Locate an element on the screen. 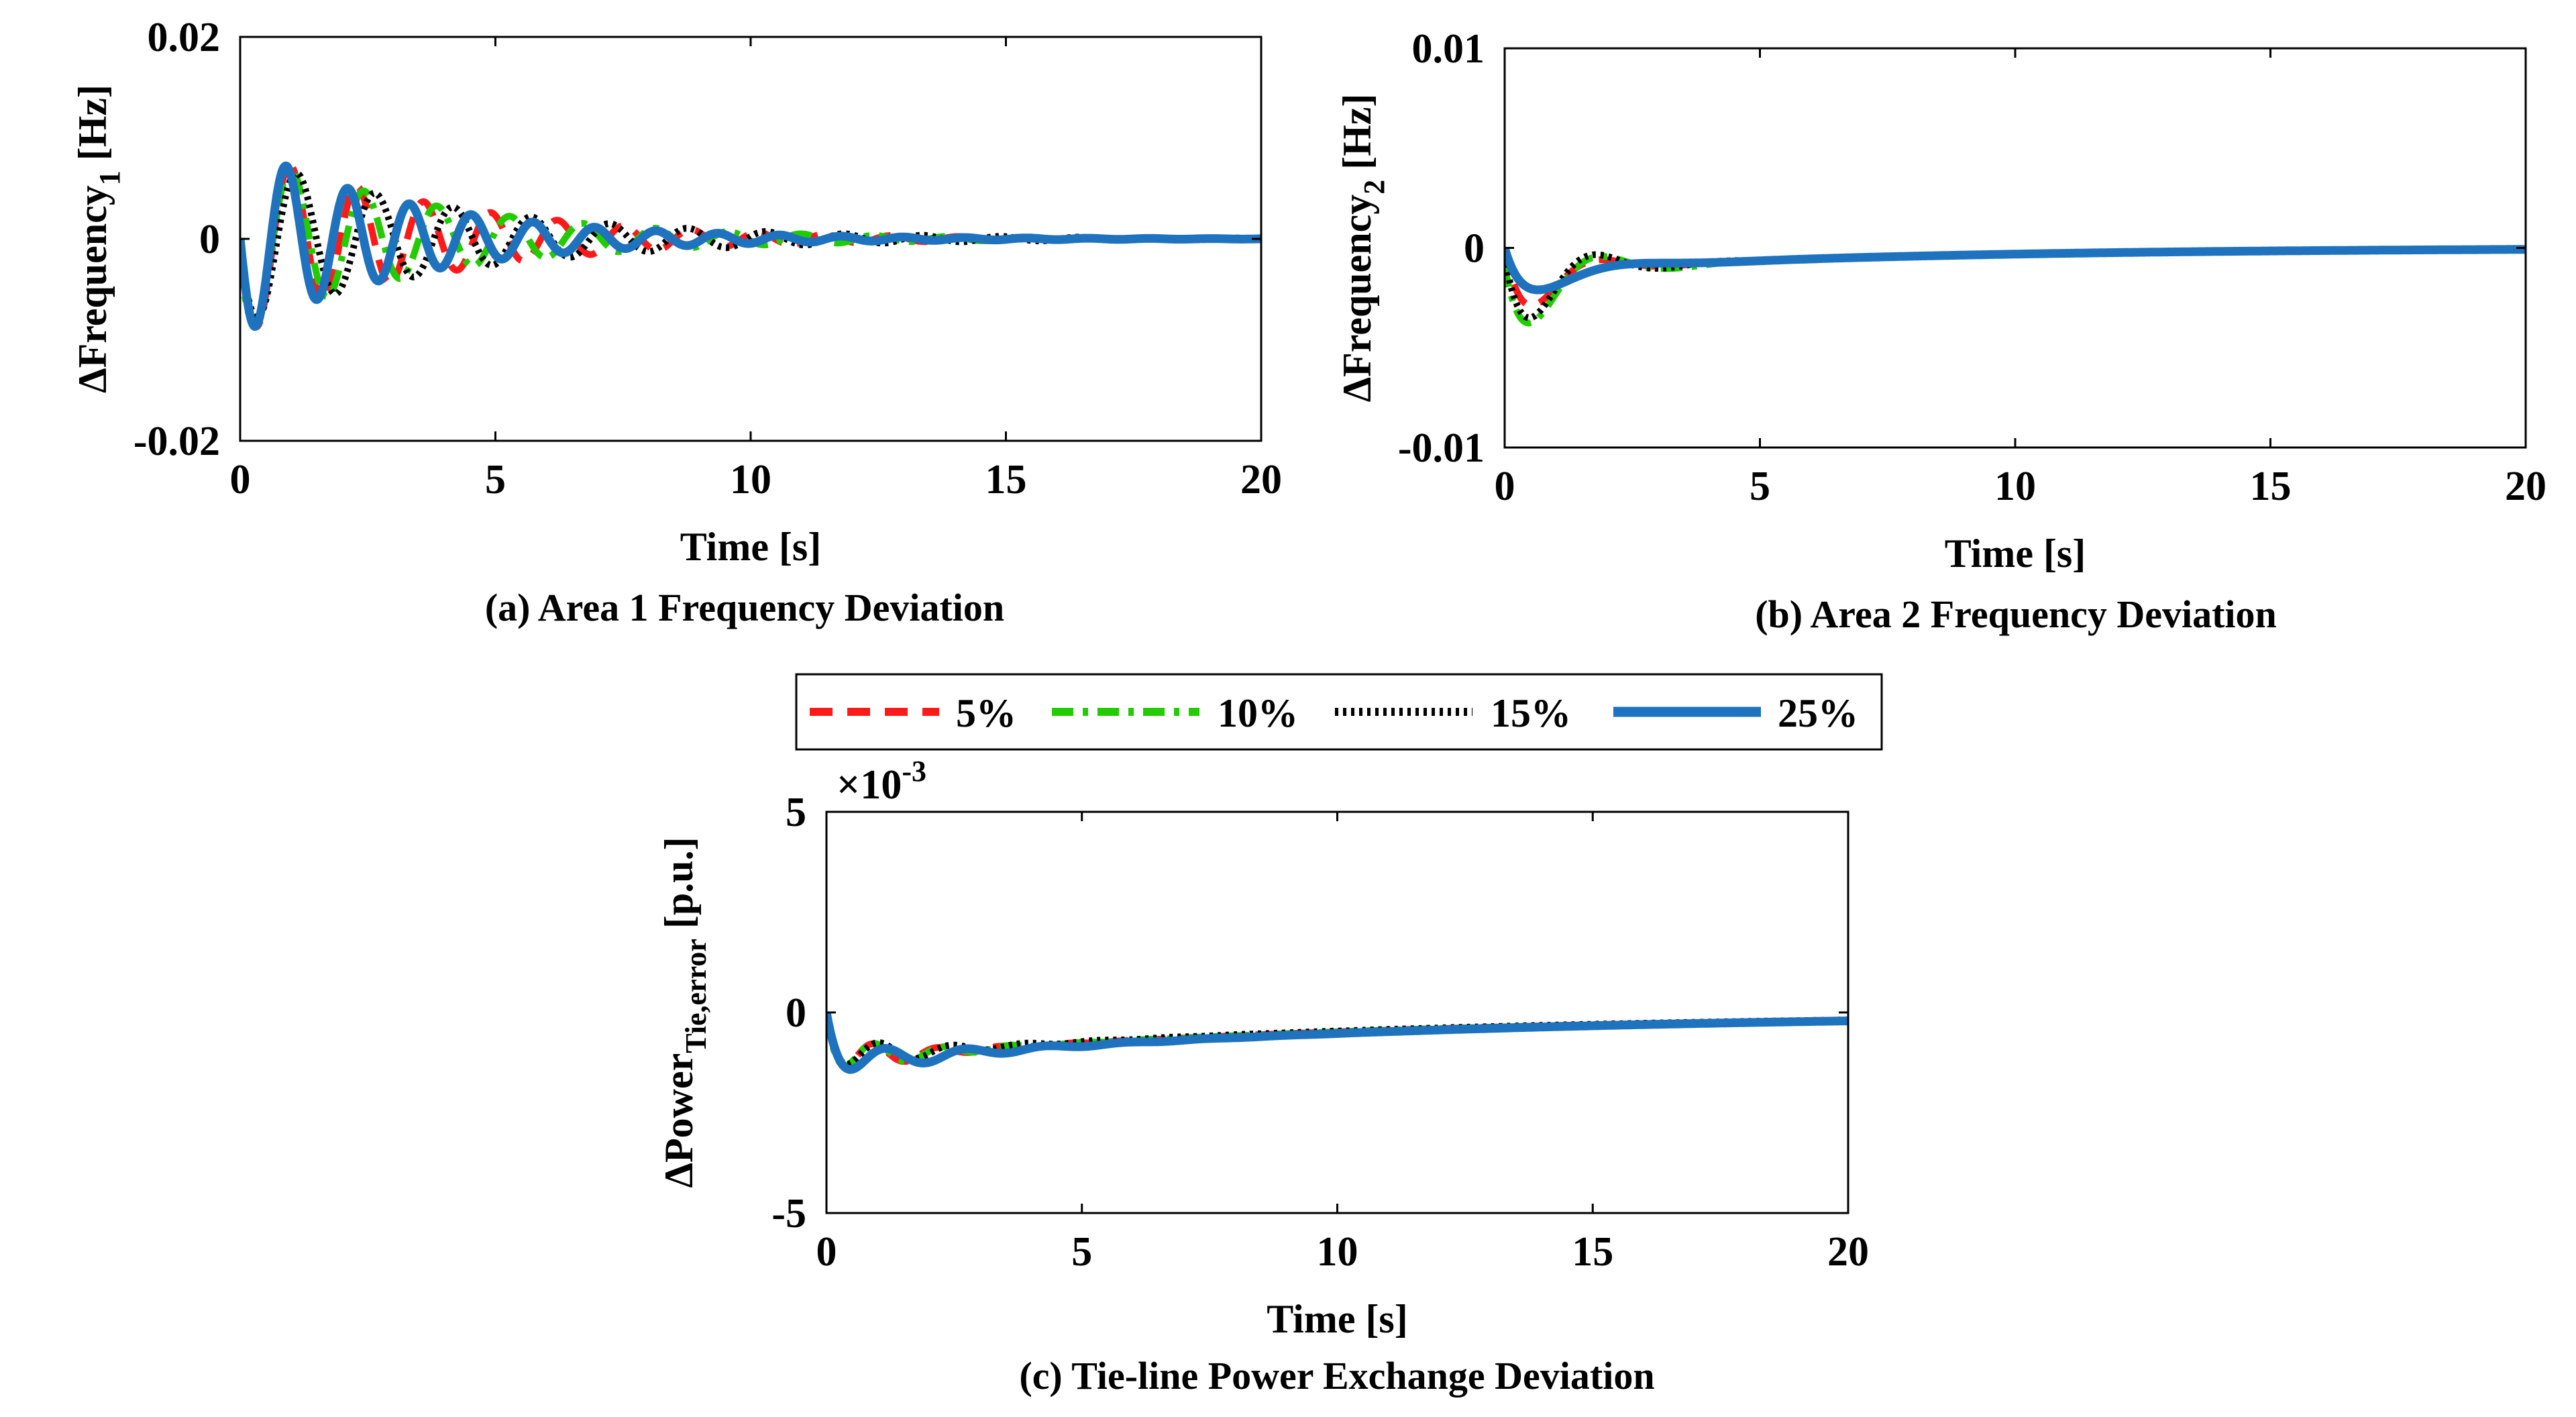 Image resolution: width=2576 pixels, height=1417 pixels. y-tick-label: -0.02 is located at coordinates (176, 441).